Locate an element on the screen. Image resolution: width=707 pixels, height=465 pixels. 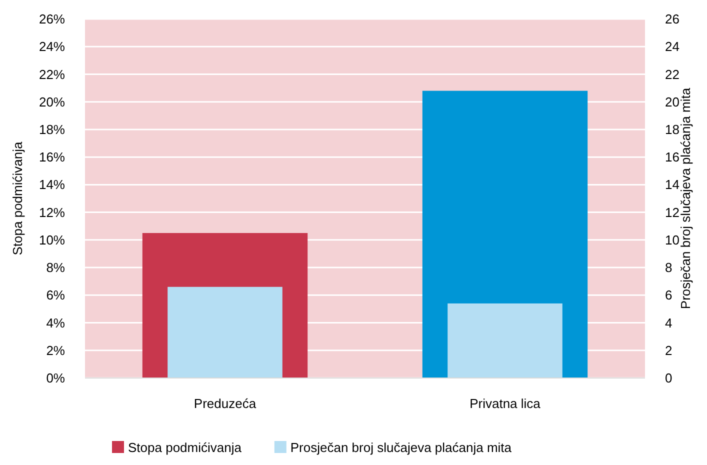
y-tick-label: 6% is located at coordinates (56, 295).